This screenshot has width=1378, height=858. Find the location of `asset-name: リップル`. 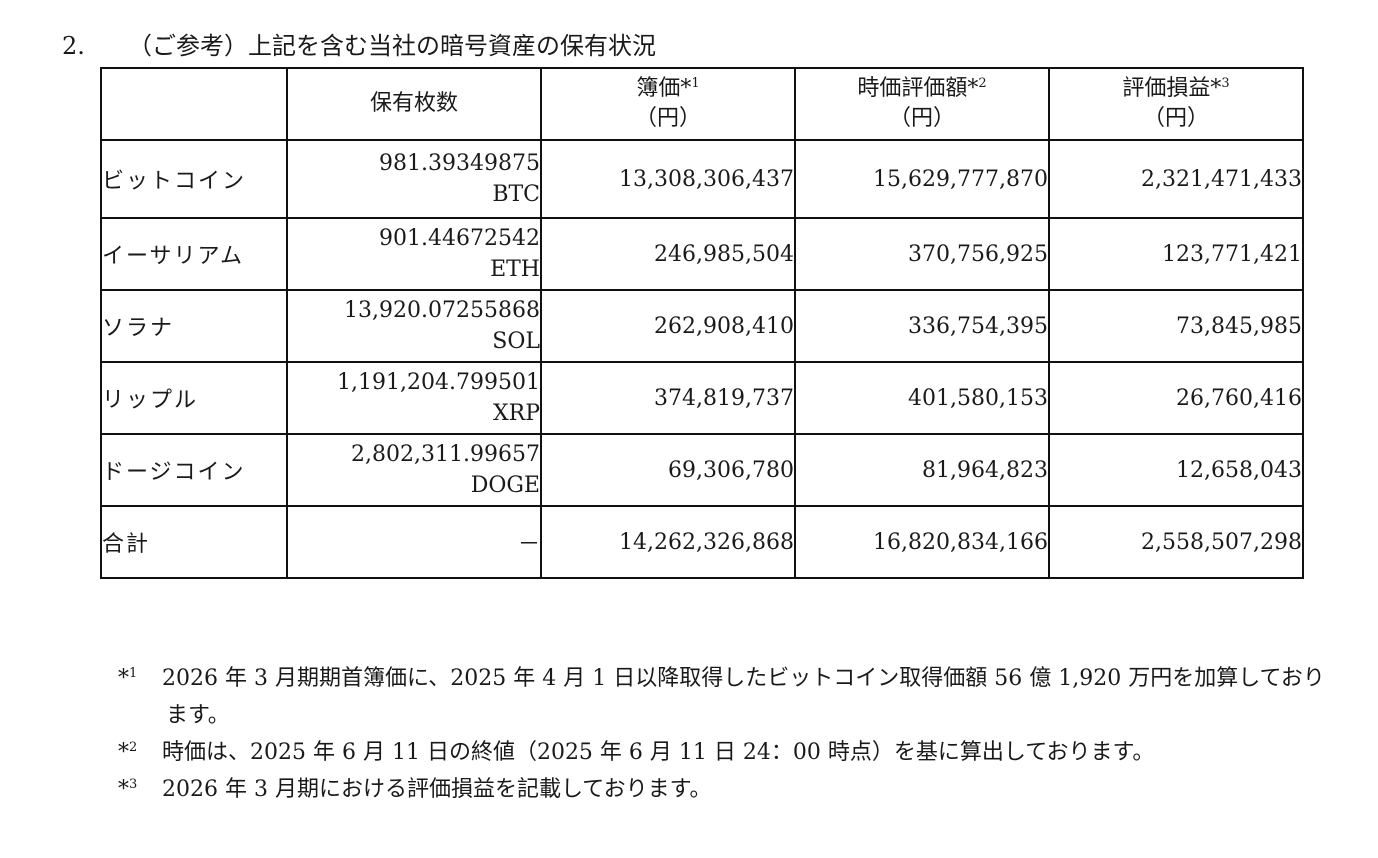

asset-name: リップル is located at coordinates (194, 398).